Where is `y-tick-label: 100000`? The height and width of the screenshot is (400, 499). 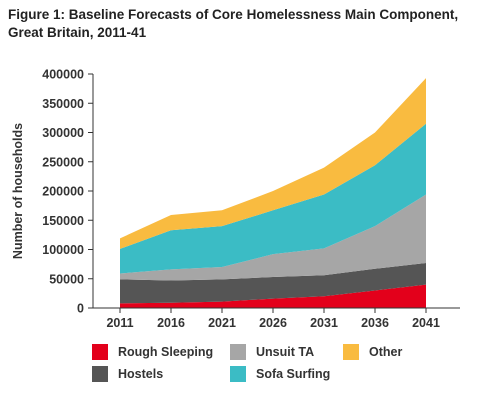 y-tick-label: 100000 is located at coordinates (63, 250).